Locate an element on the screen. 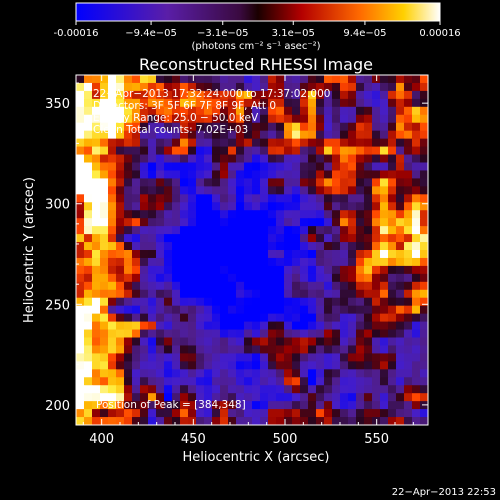 The height and width of the screenshot is (500, 500). colorbar-tick-label: -0.00016 is located at coordinates (76, 33).